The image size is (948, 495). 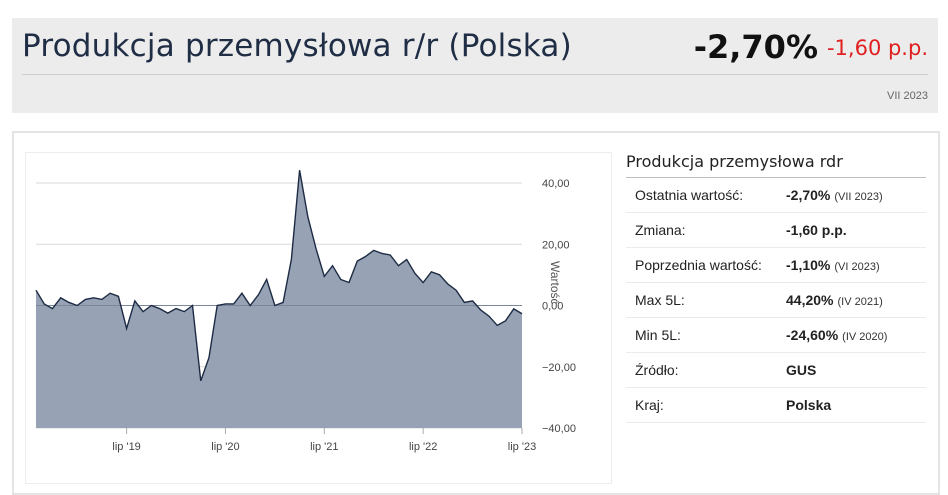 I want to click on info-row-previous: Poprzednia wartość: -1,10% (VI 2023), so click(x=776, y=265).